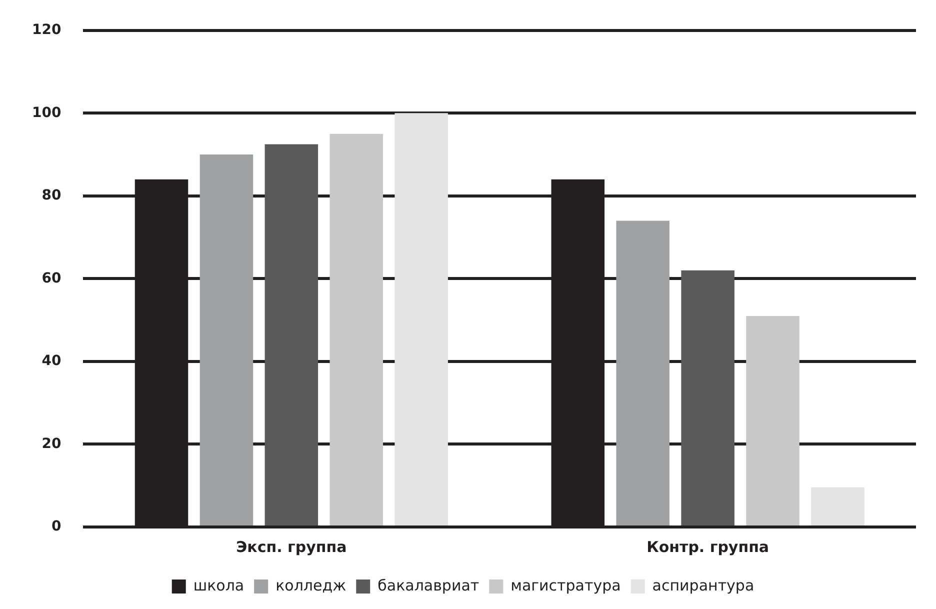  What do you see at coordinates (703, 585) in the screenshot?
I see `legend-label: аспирантура` at bounding box center [703, 585].